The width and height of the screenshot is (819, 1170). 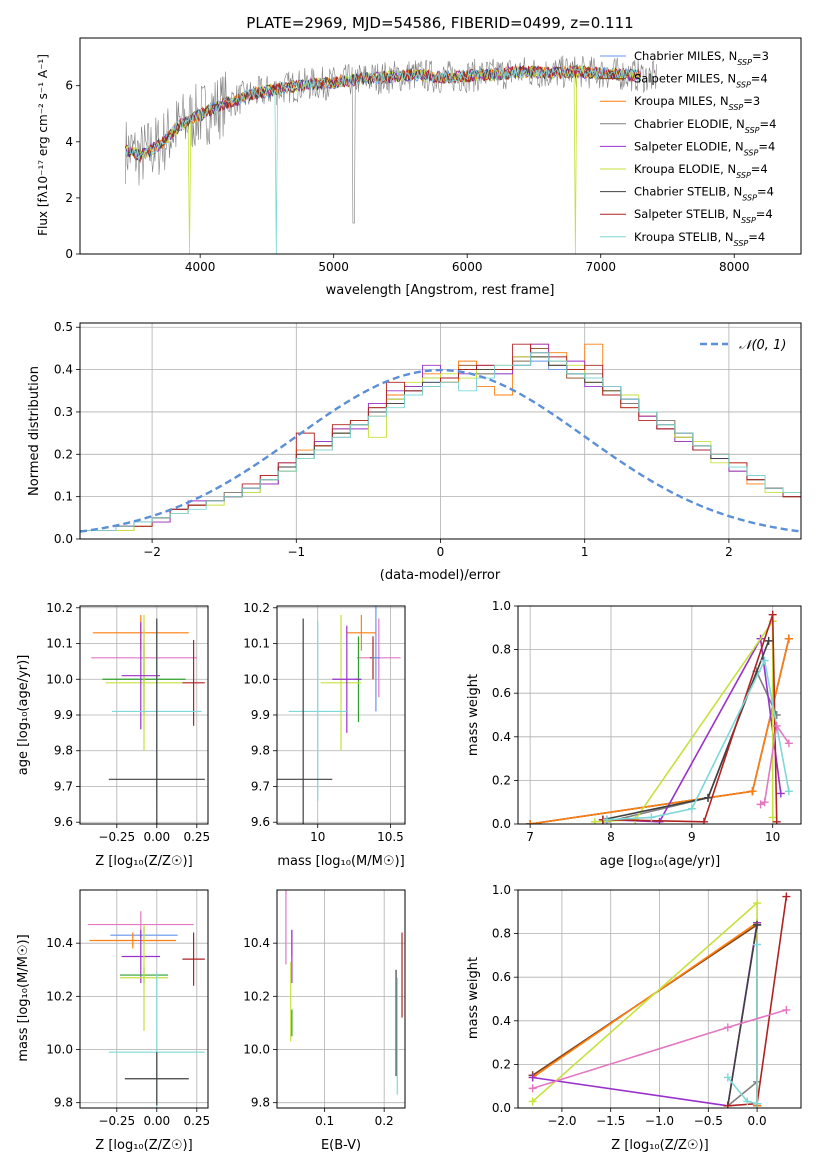 I want to click on y-tick-label: 0, so click(x=69, y=254).